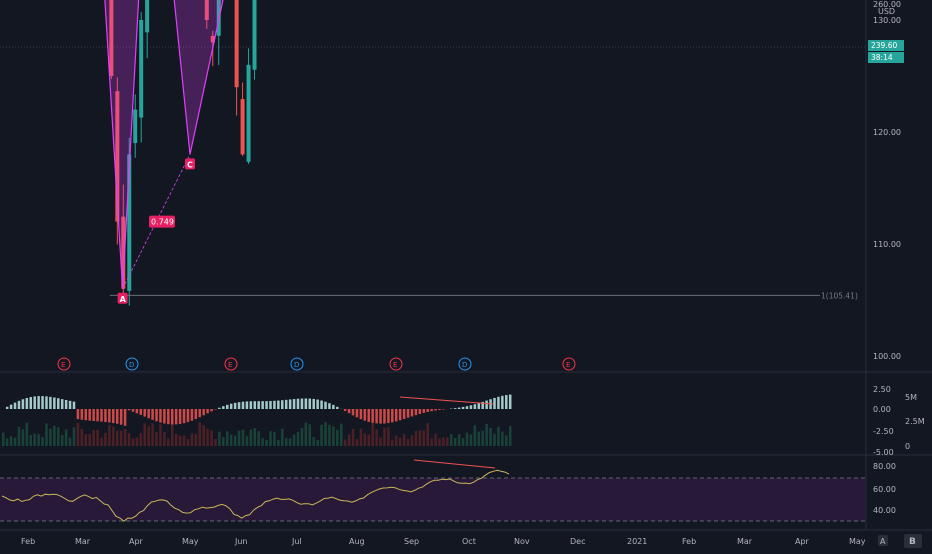 This screenshot has width=932, height=554. What do you see at coordinates (577, 541) in the screenshot?
I see `time-axis-label: Dec` at bounding box center [577, 541].